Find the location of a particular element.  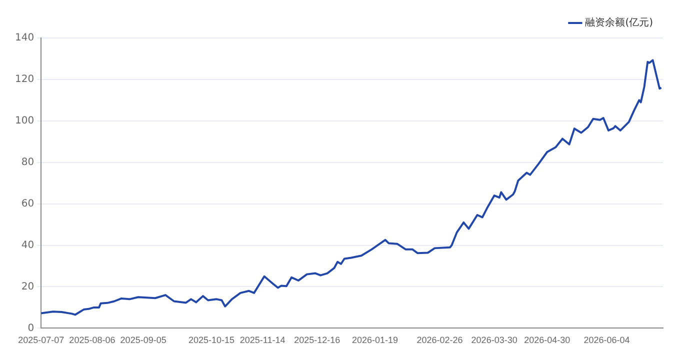

y-tick-label: 140 is located at coordinates (24, 38).